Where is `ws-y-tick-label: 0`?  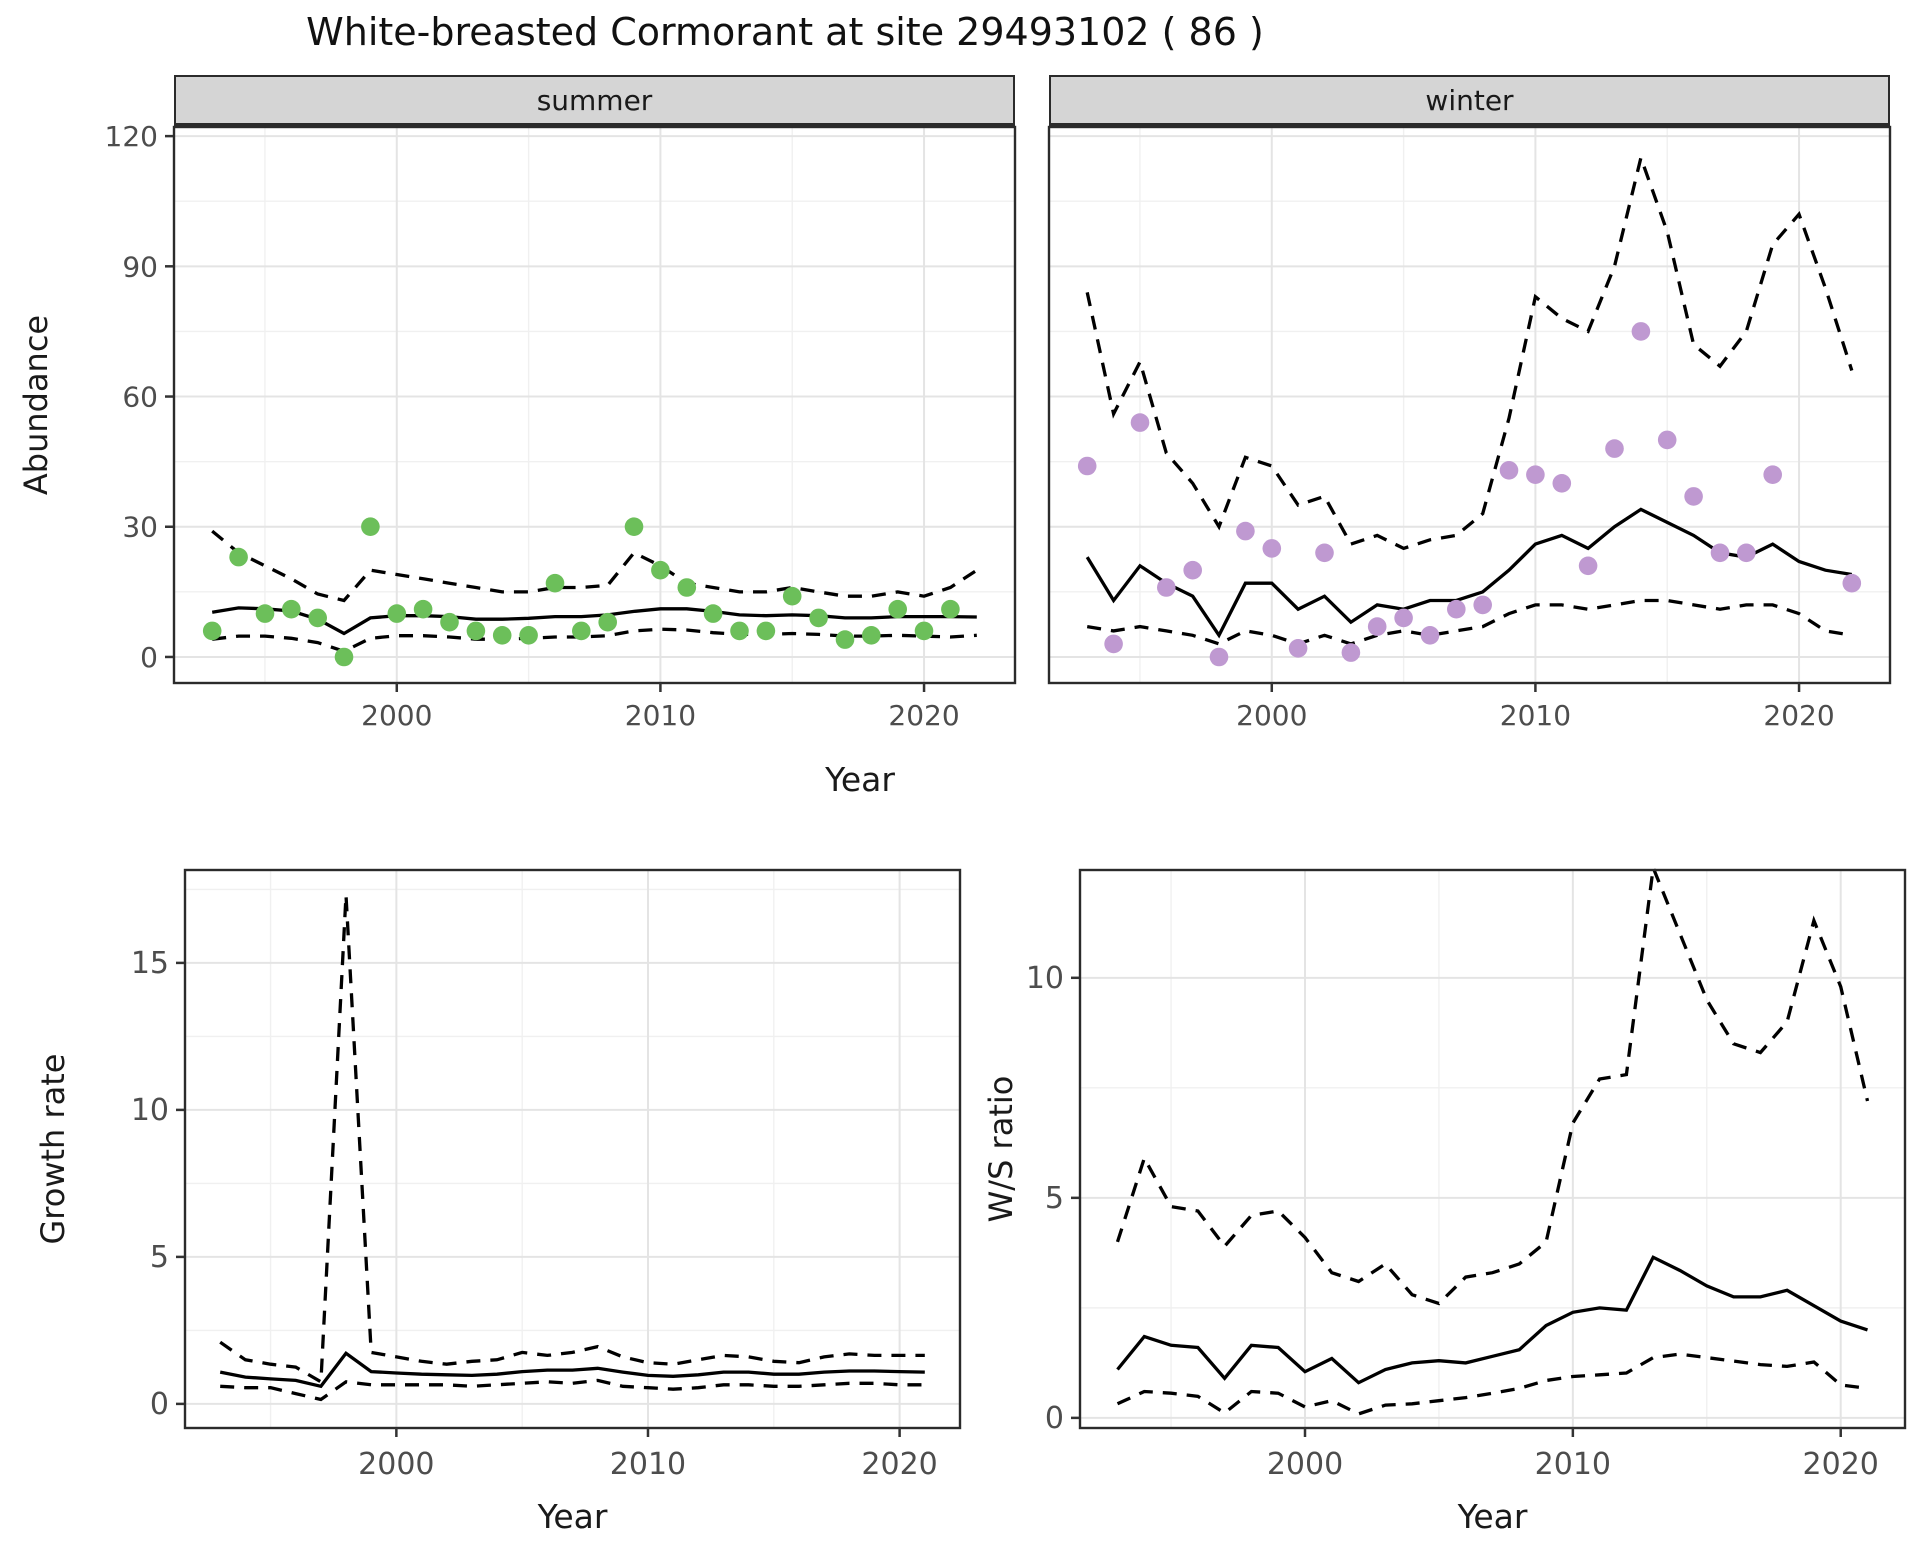 ws-y-tick-label: 0 is located at coordinates (1054, 1418).